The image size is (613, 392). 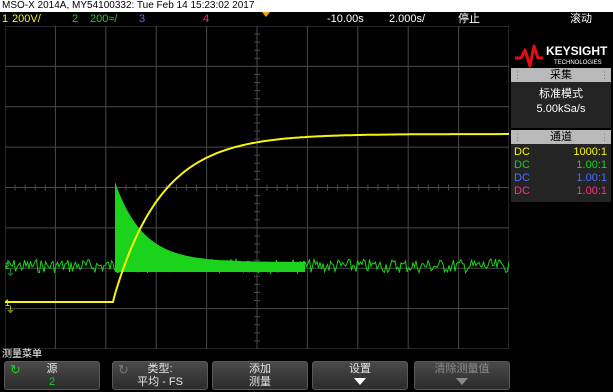 What do you see at coordinates (345, 19) in the screenshot?
I see `horizontal-delay: -10.00s` at bounding box center [345, 19].